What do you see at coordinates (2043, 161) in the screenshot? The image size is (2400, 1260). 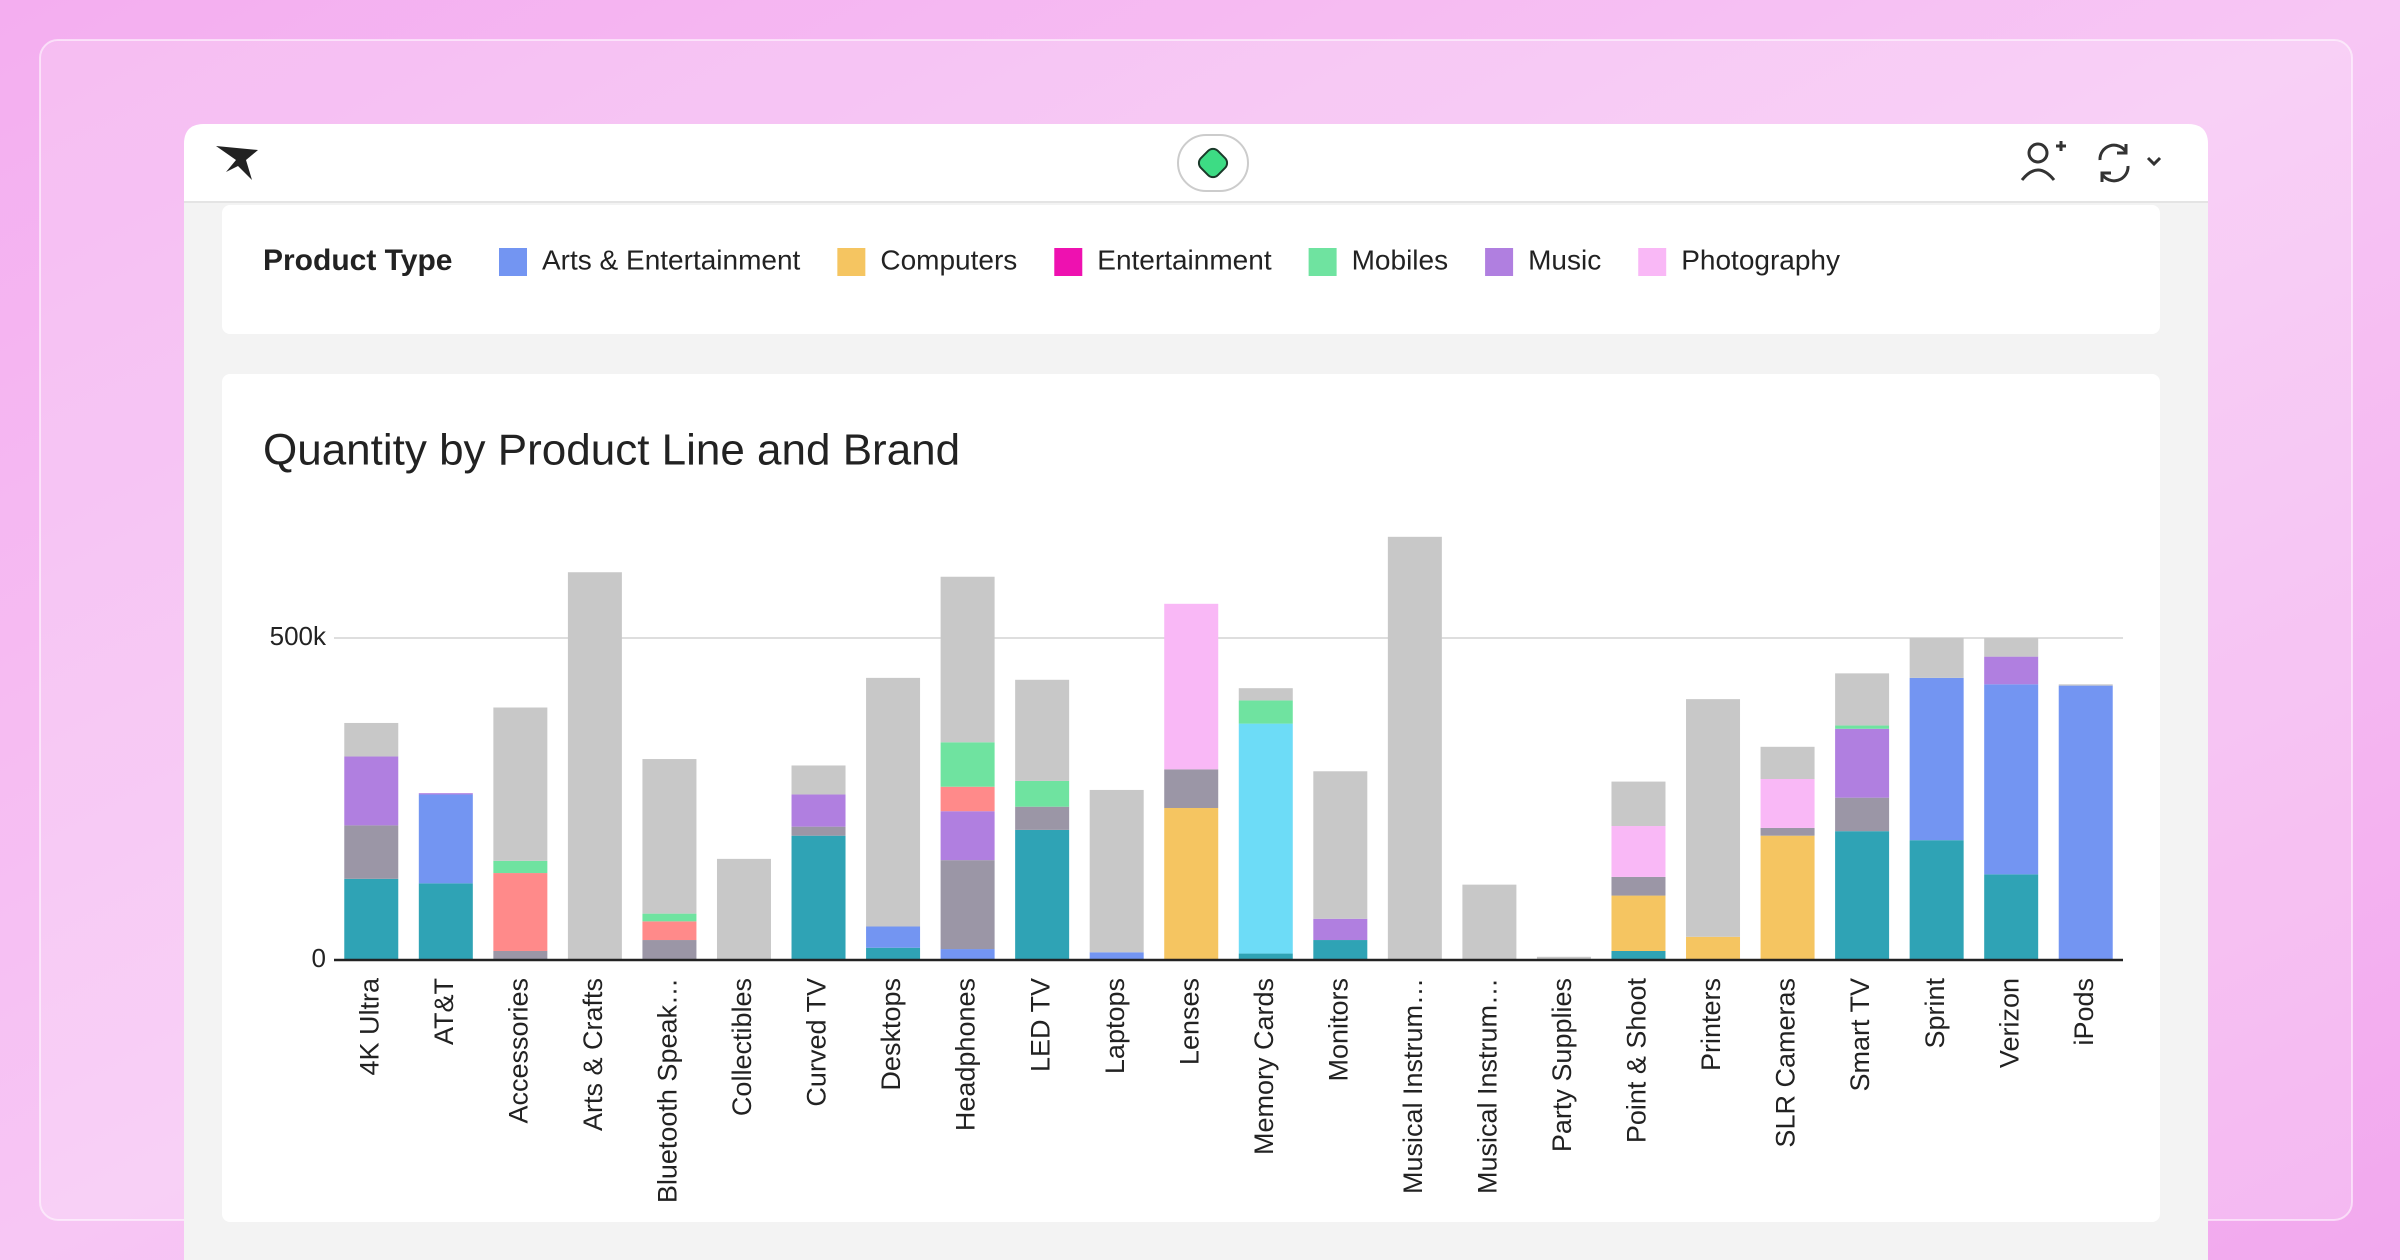 I see `user-add-icon` at bounding box center [2043, 161].